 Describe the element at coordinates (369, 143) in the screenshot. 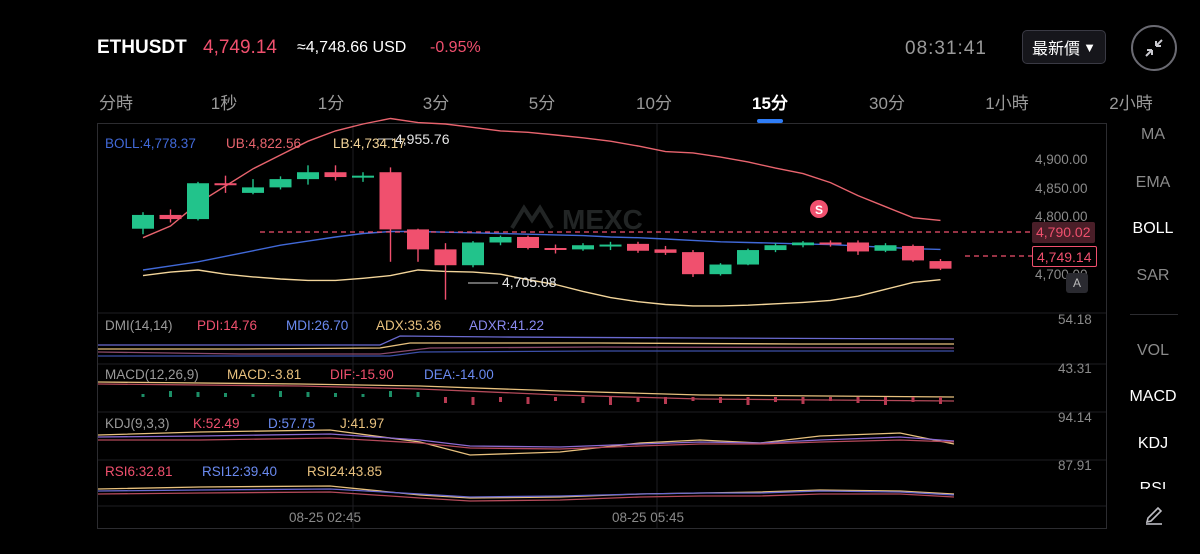

I see `boll-lb-legend: LB:4,734.17` at that location.